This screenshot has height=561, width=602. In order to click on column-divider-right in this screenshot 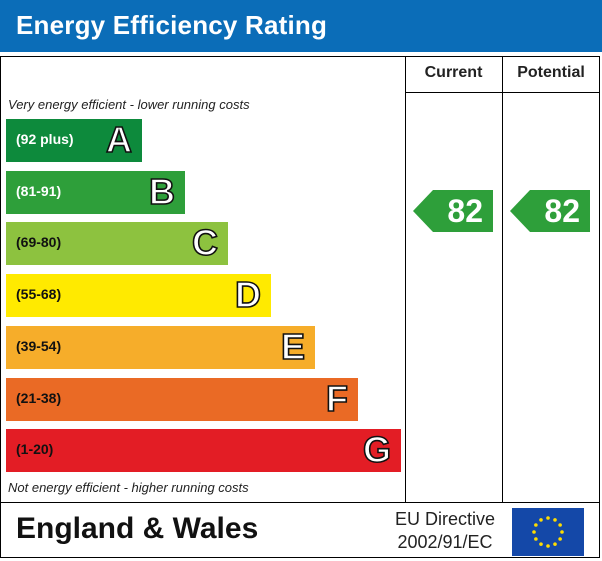, I will do `click(502, 279)`.